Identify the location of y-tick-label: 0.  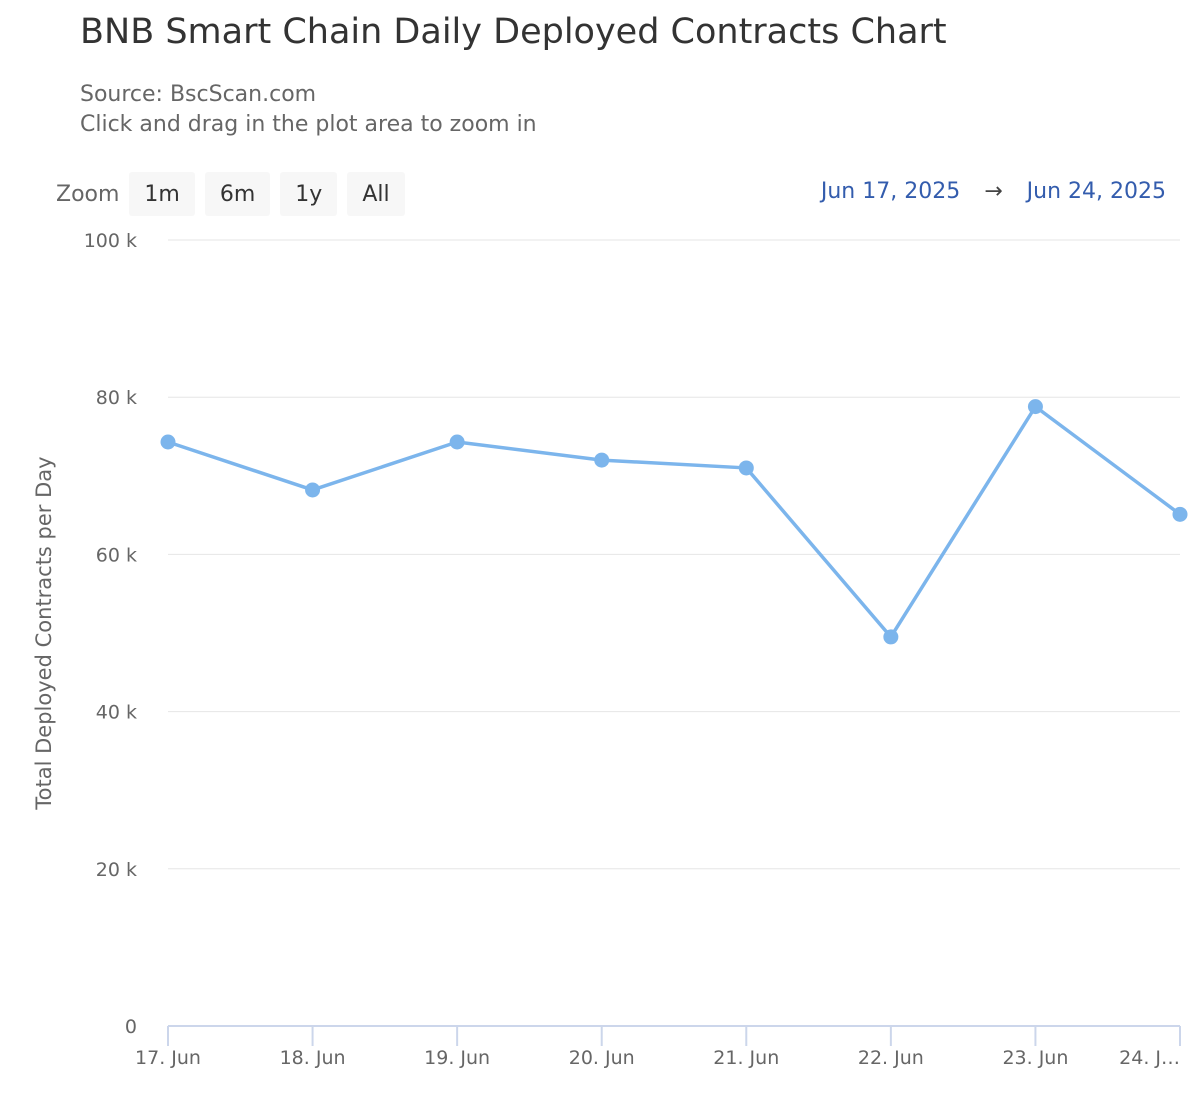
(131, 1027).